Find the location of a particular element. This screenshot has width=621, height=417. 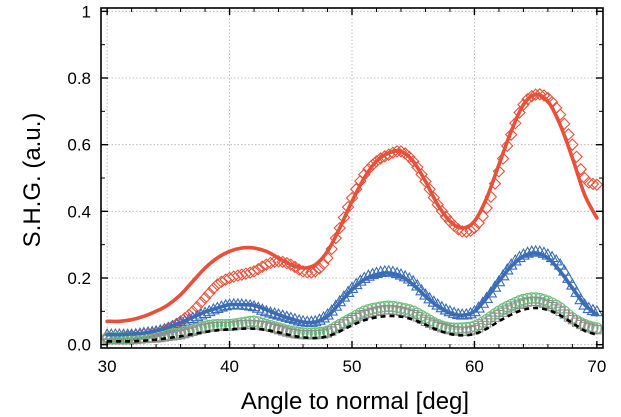

y-tick-label: 0.8 is located at coordinates (79, 78).